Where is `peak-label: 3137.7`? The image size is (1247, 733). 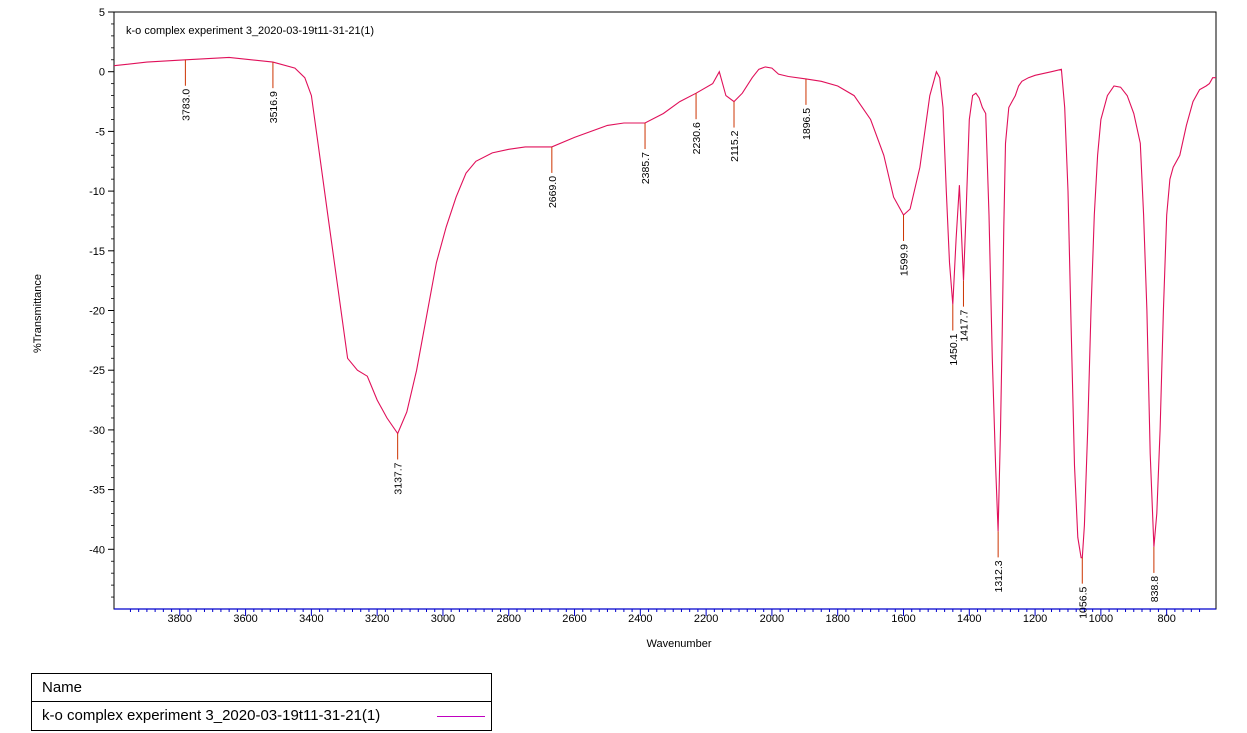
peak-label: 3137.7 is located at coordinates (399, 478).